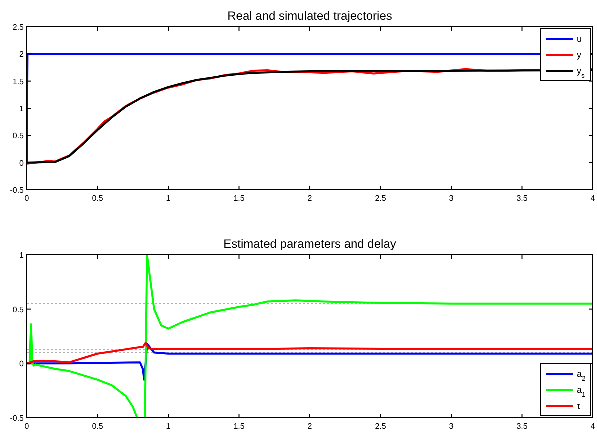 The width and height of the screenshot is (597, 433). I want to click on y-tick-label: 2, so click(22, 55).